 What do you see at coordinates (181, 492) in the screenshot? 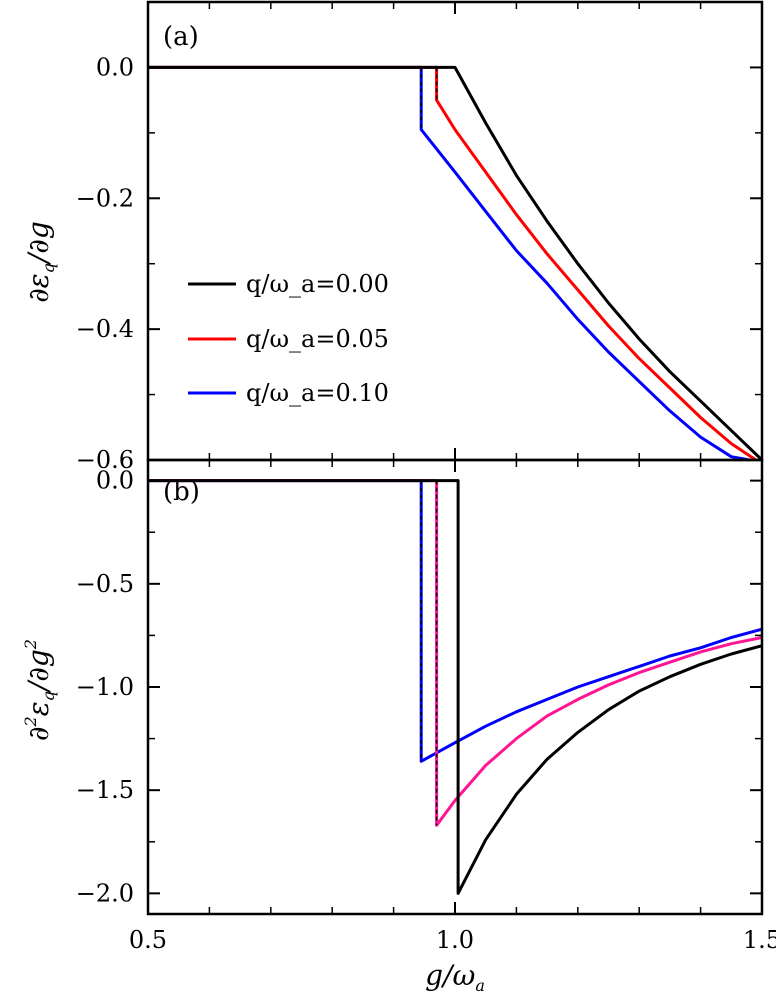
I see `panel-b-label: (b)` at bounding box center [181, 492].